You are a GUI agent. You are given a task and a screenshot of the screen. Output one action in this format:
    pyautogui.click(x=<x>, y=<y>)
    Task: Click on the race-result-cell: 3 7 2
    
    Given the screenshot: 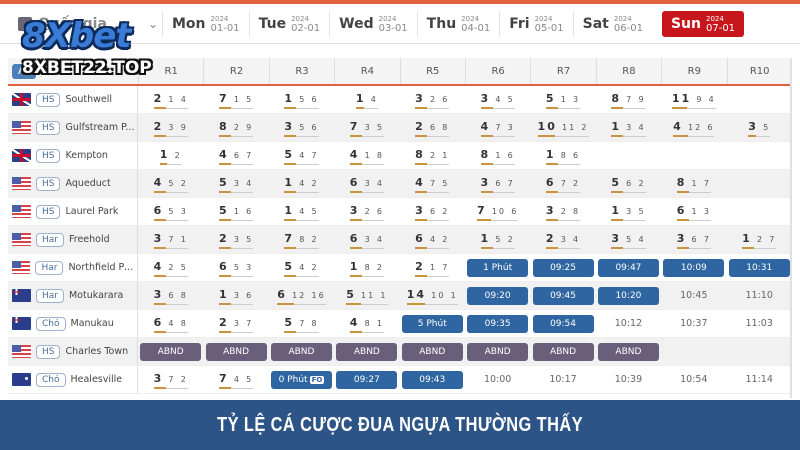 What is the action you would take?
    pyautogui.click(x=170, y=379)
    